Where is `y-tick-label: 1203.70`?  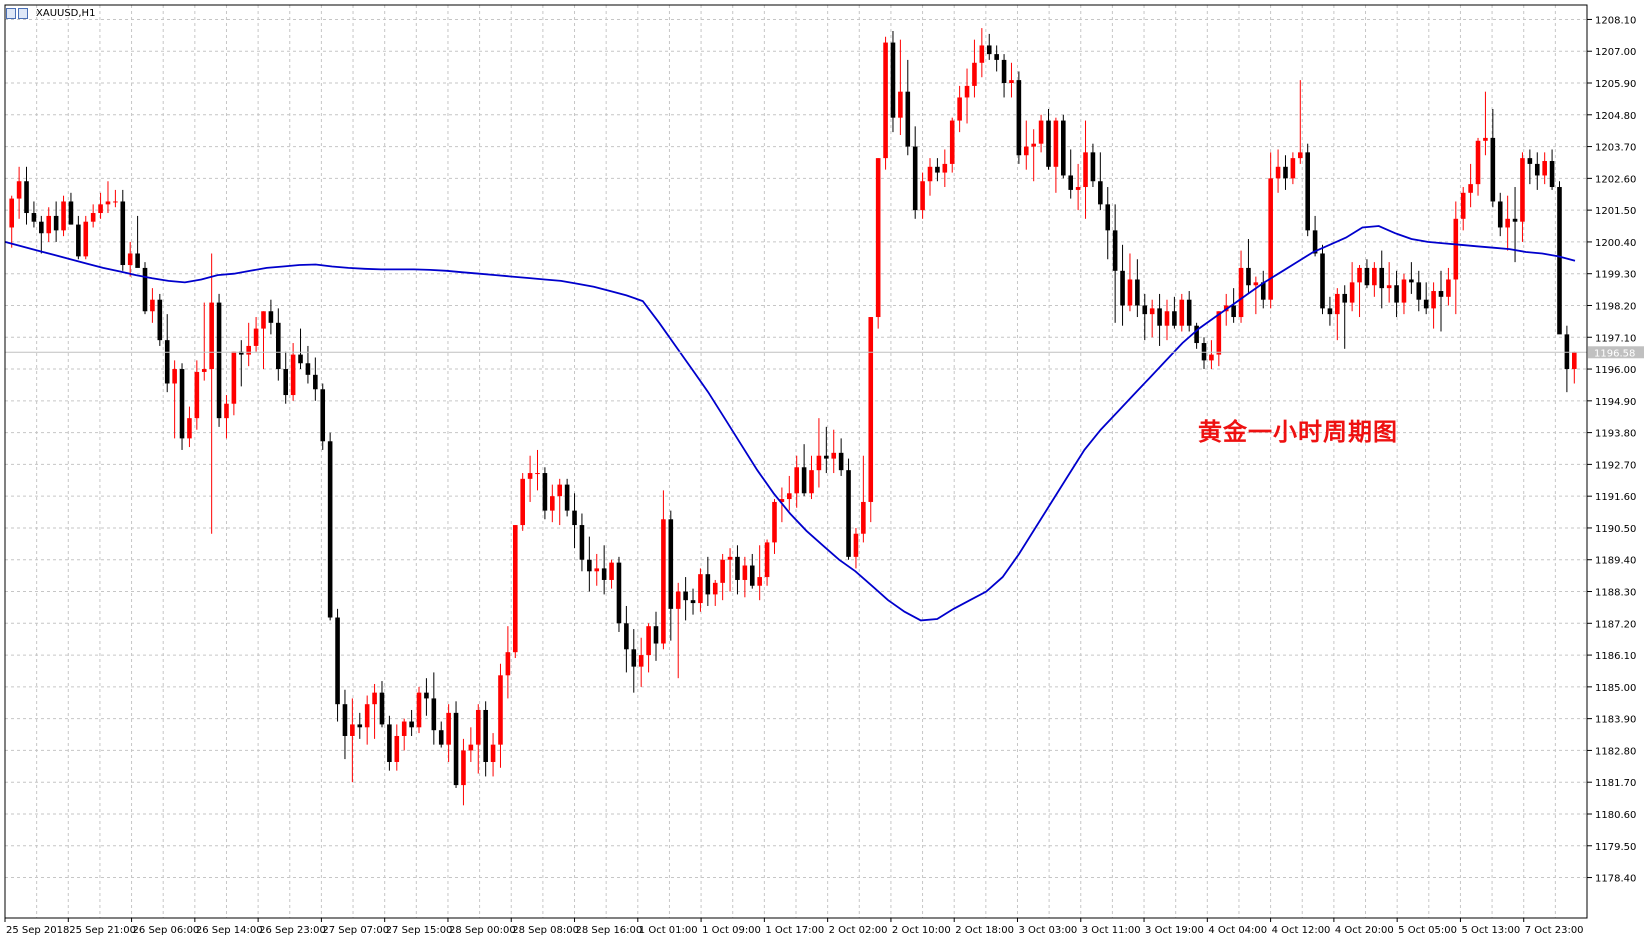
y-tick-label: 1203.70 is located at coordinates (1615, 148).